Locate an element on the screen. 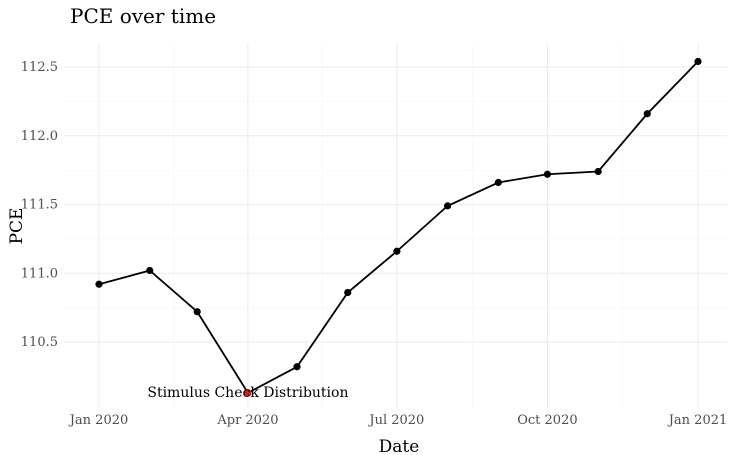  y-tick-label: 112.5 is located at coordinates (39, 67).